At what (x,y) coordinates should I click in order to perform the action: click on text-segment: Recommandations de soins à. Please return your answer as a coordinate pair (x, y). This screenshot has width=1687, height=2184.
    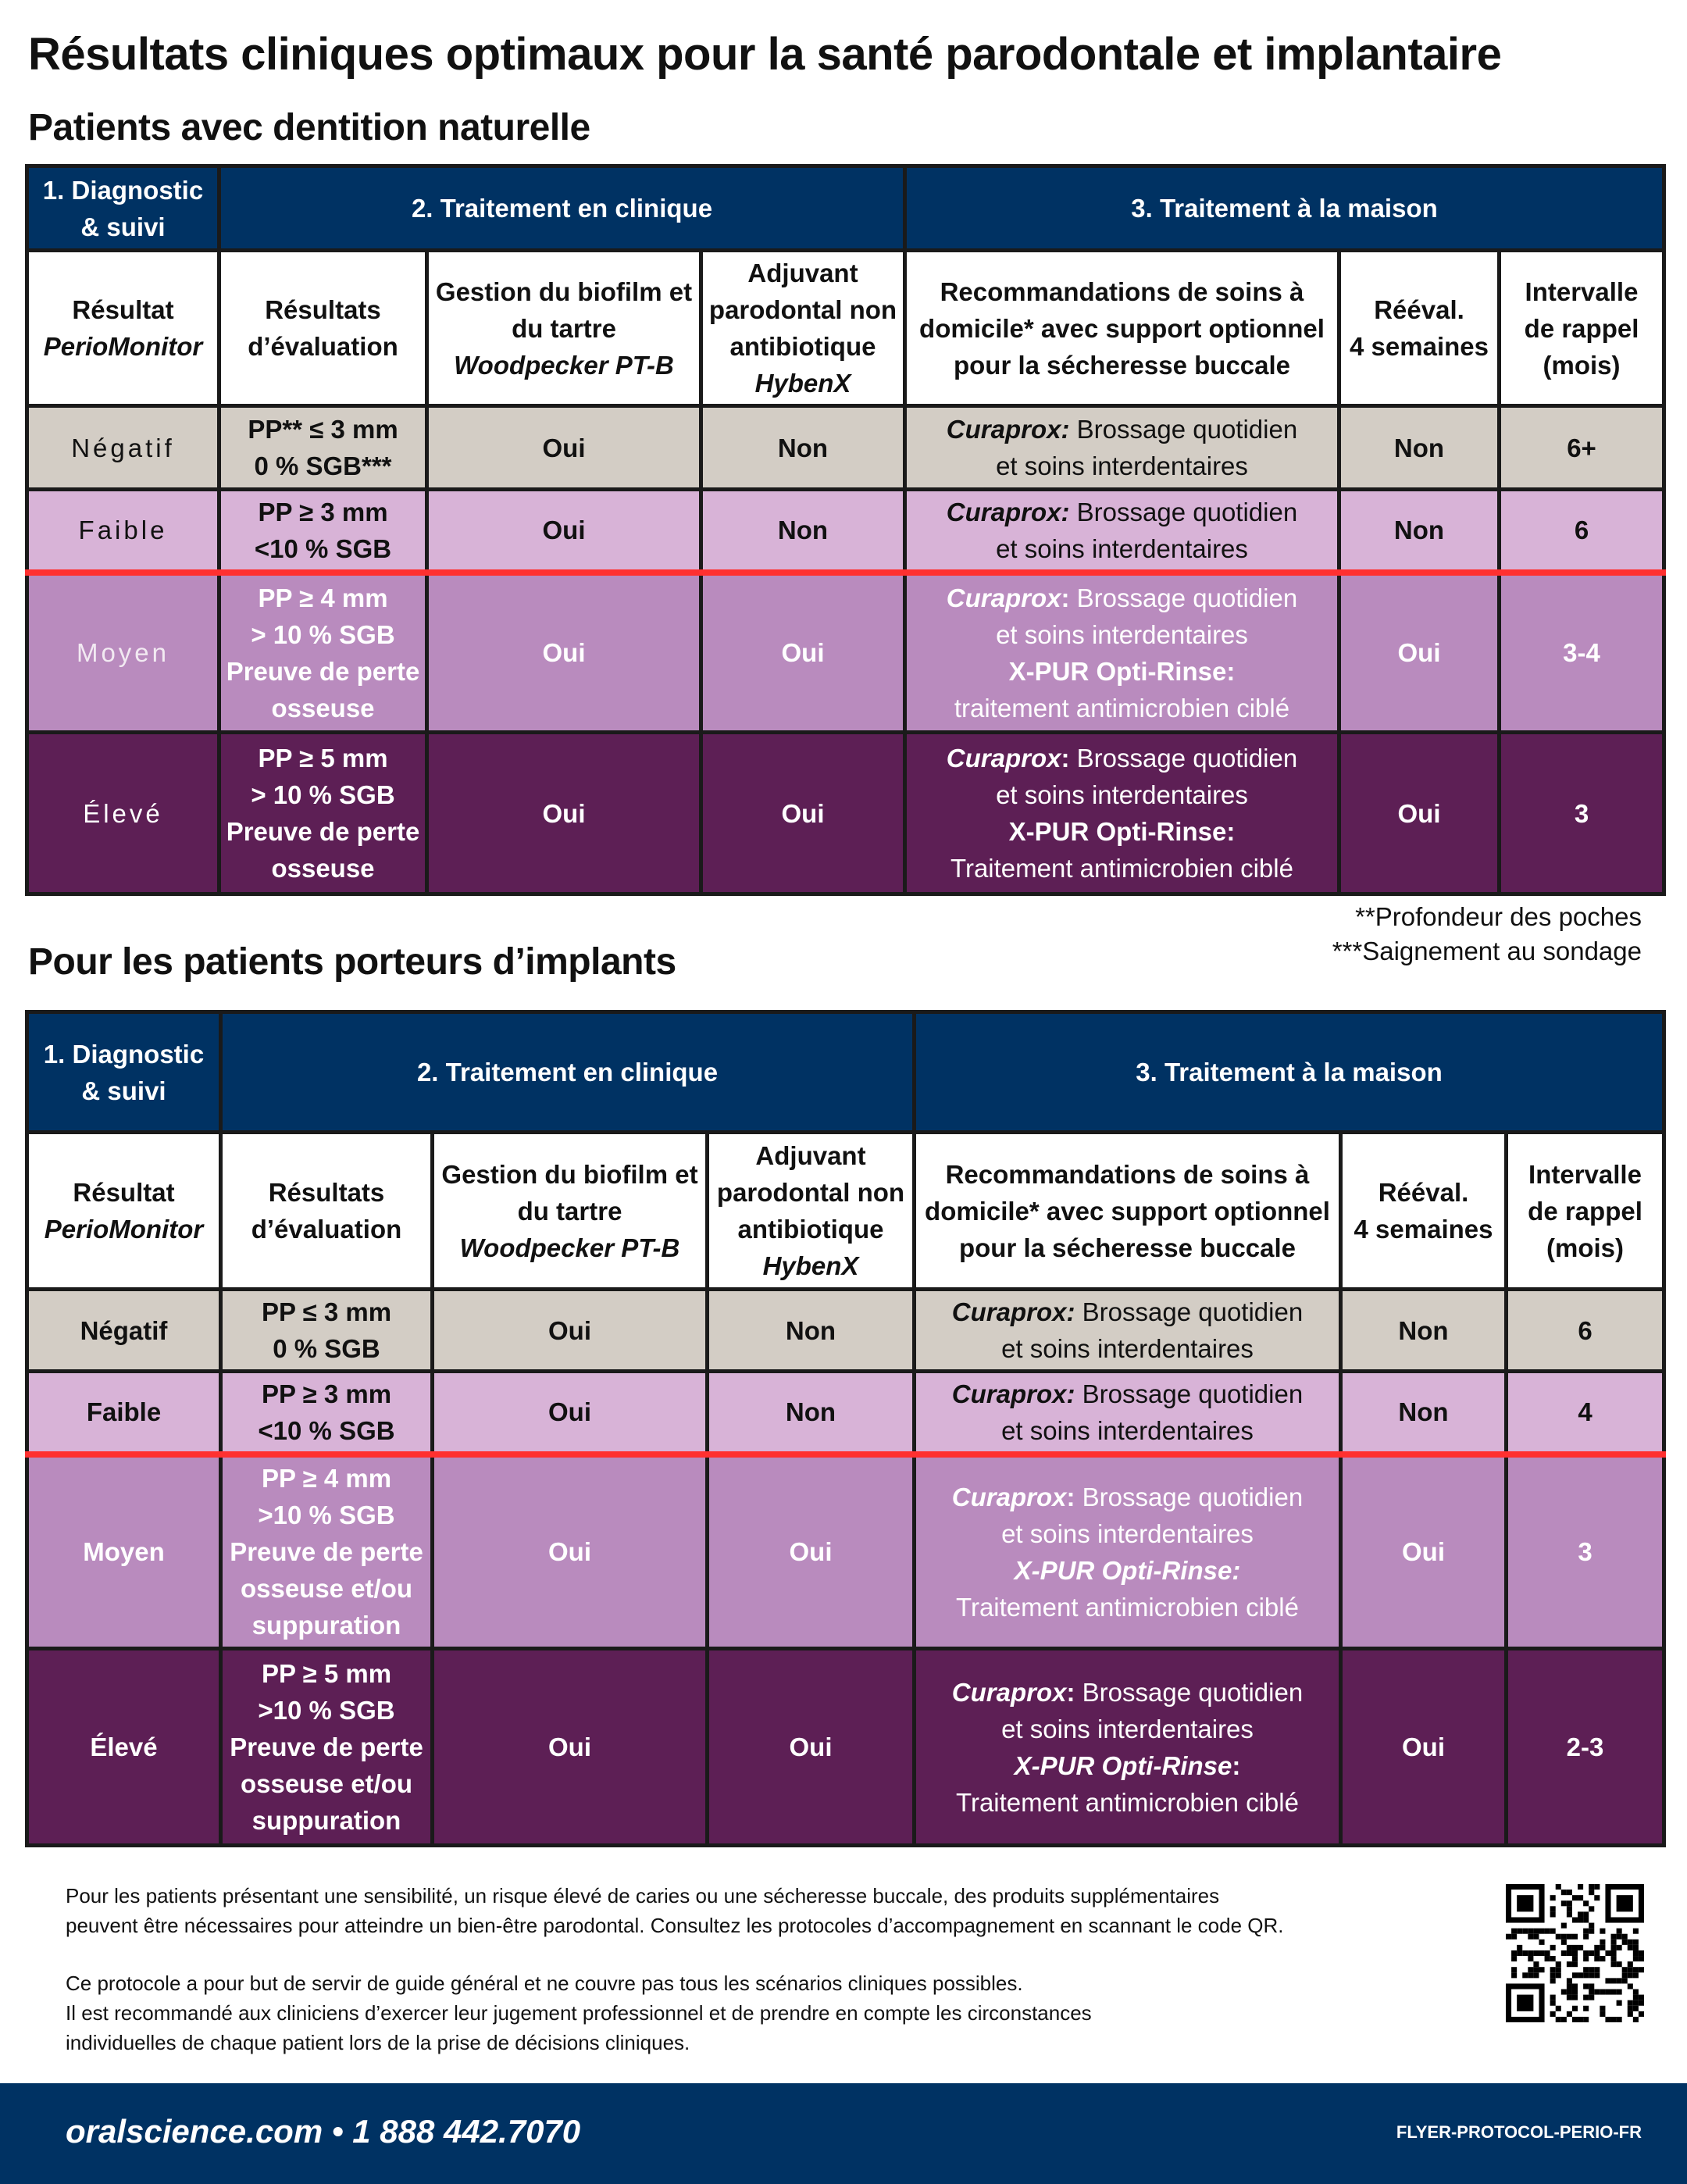
    Looking at the image, I should click on (1127, 1174).